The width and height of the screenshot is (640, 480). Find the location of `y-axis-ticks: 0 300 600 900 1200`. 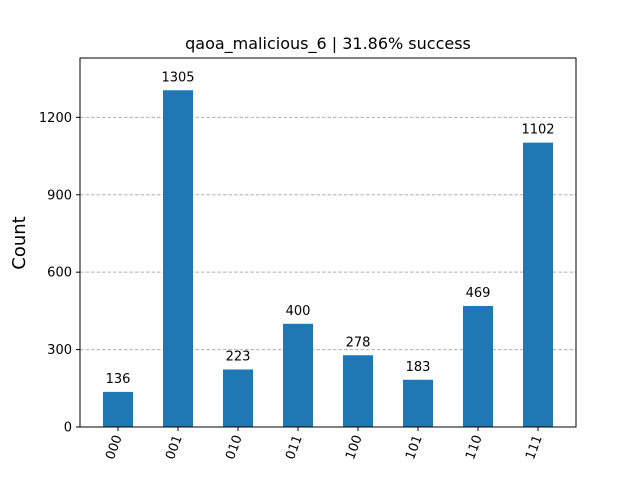

y-axis-ticks: 0 300 600 900 1200 is located at coordinates (59, 273).